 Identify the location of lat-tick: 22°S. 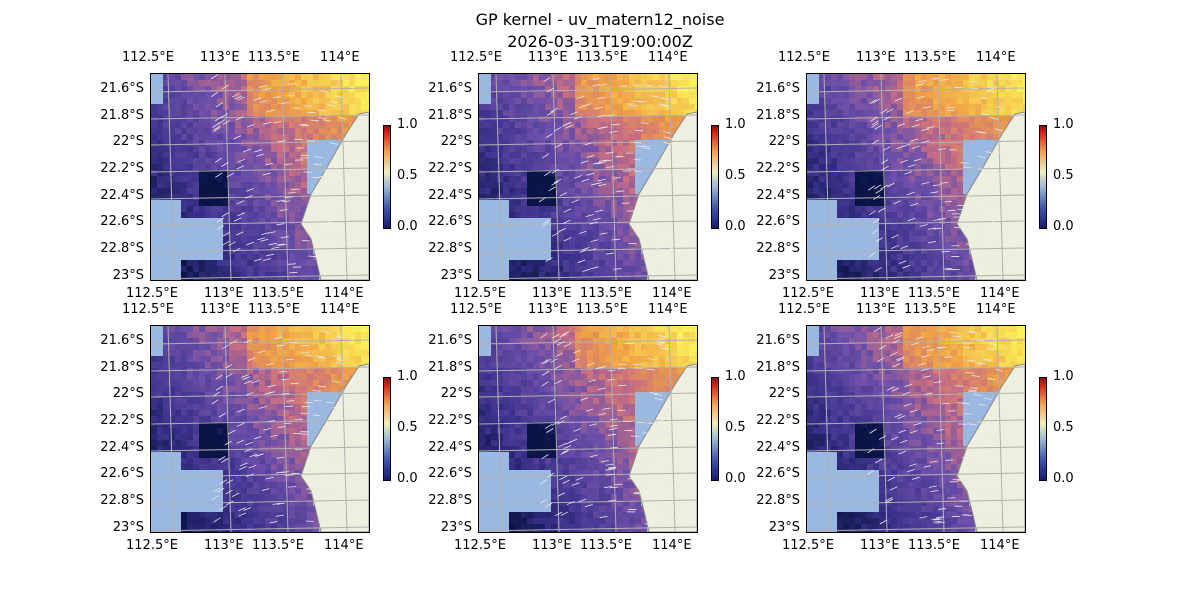
(456, 141).